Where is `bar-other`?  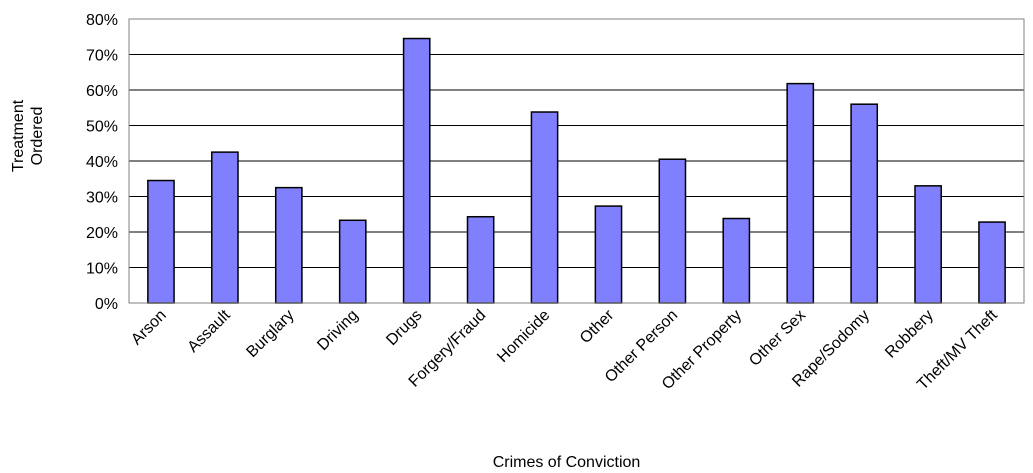
bar-other is located at coordinates (608, 254).